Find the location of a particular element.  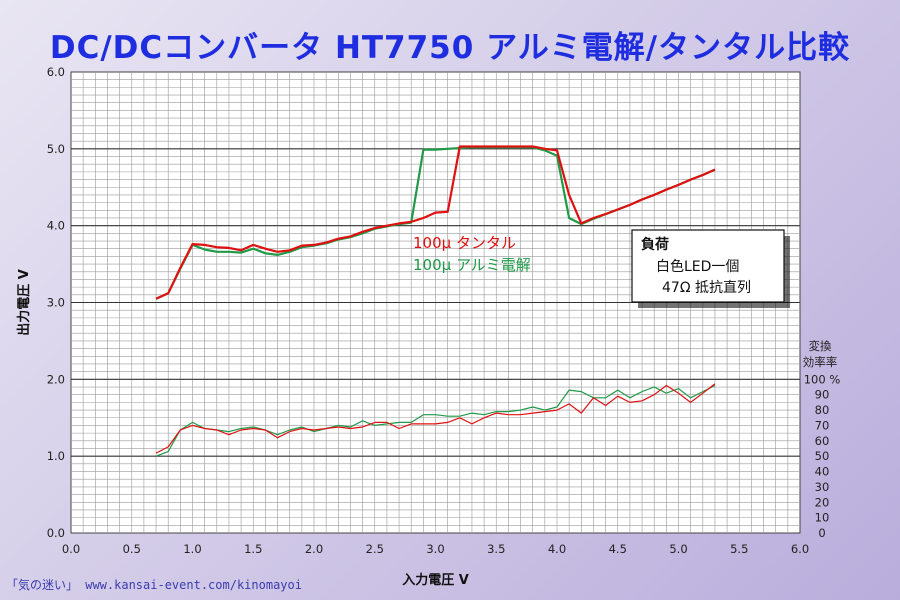

y2-tick-label: 30 is located at coordinates (822, 487).